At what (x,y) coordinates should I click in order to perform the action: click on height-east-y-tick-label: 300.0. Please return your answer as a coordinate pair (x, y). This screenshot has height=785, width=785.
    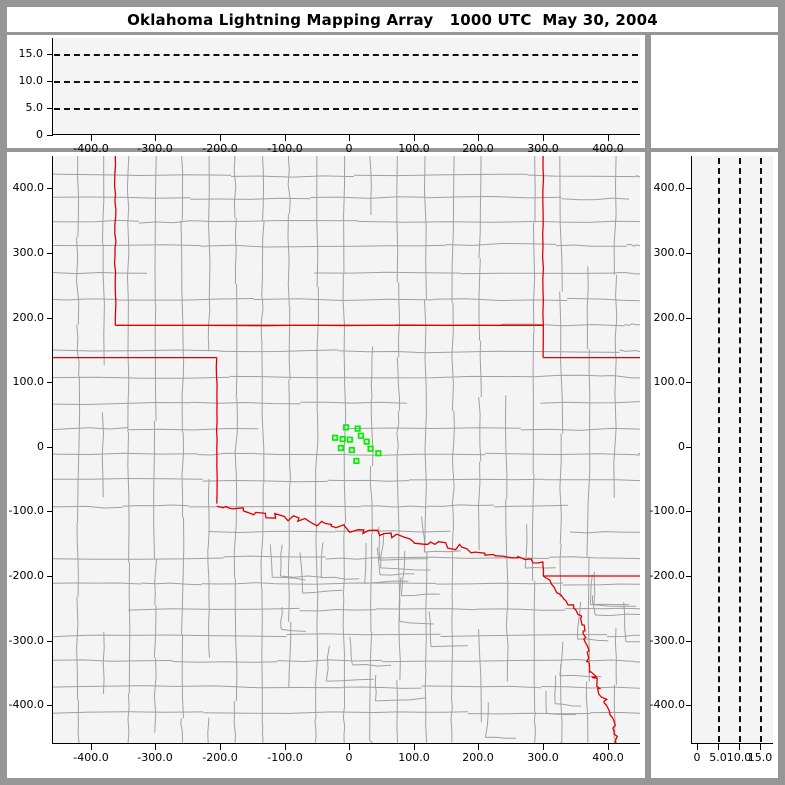
    Looking at the image, I should click on (669, 252).